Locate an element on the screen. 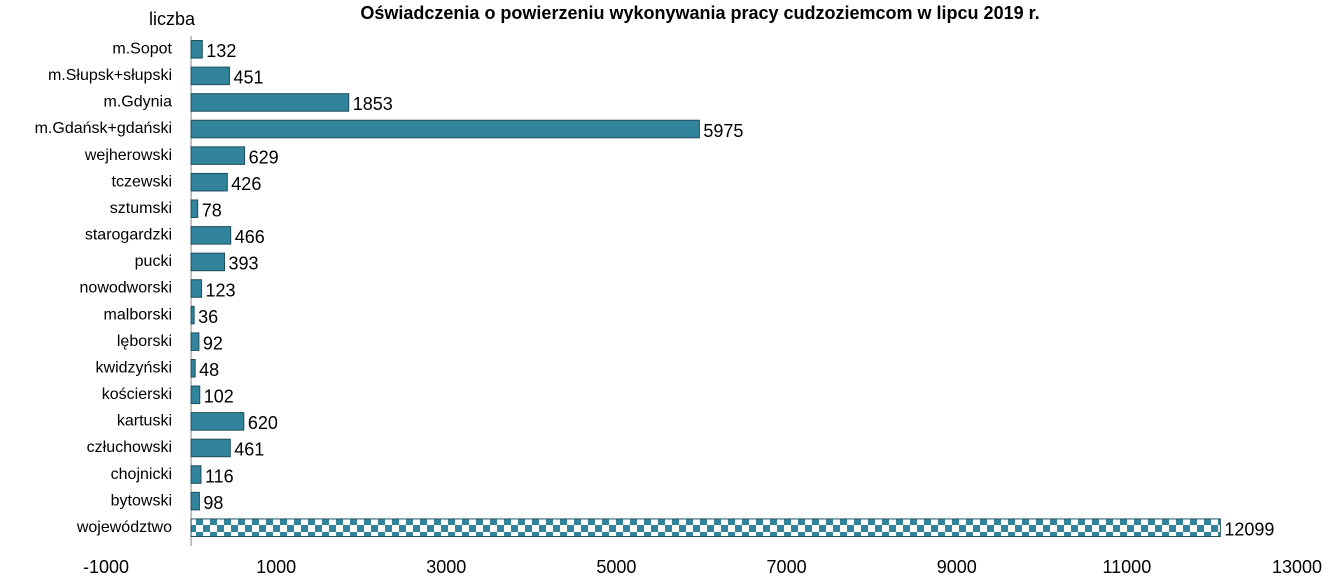  value-label: 92 is located at coordinates (213, 343).